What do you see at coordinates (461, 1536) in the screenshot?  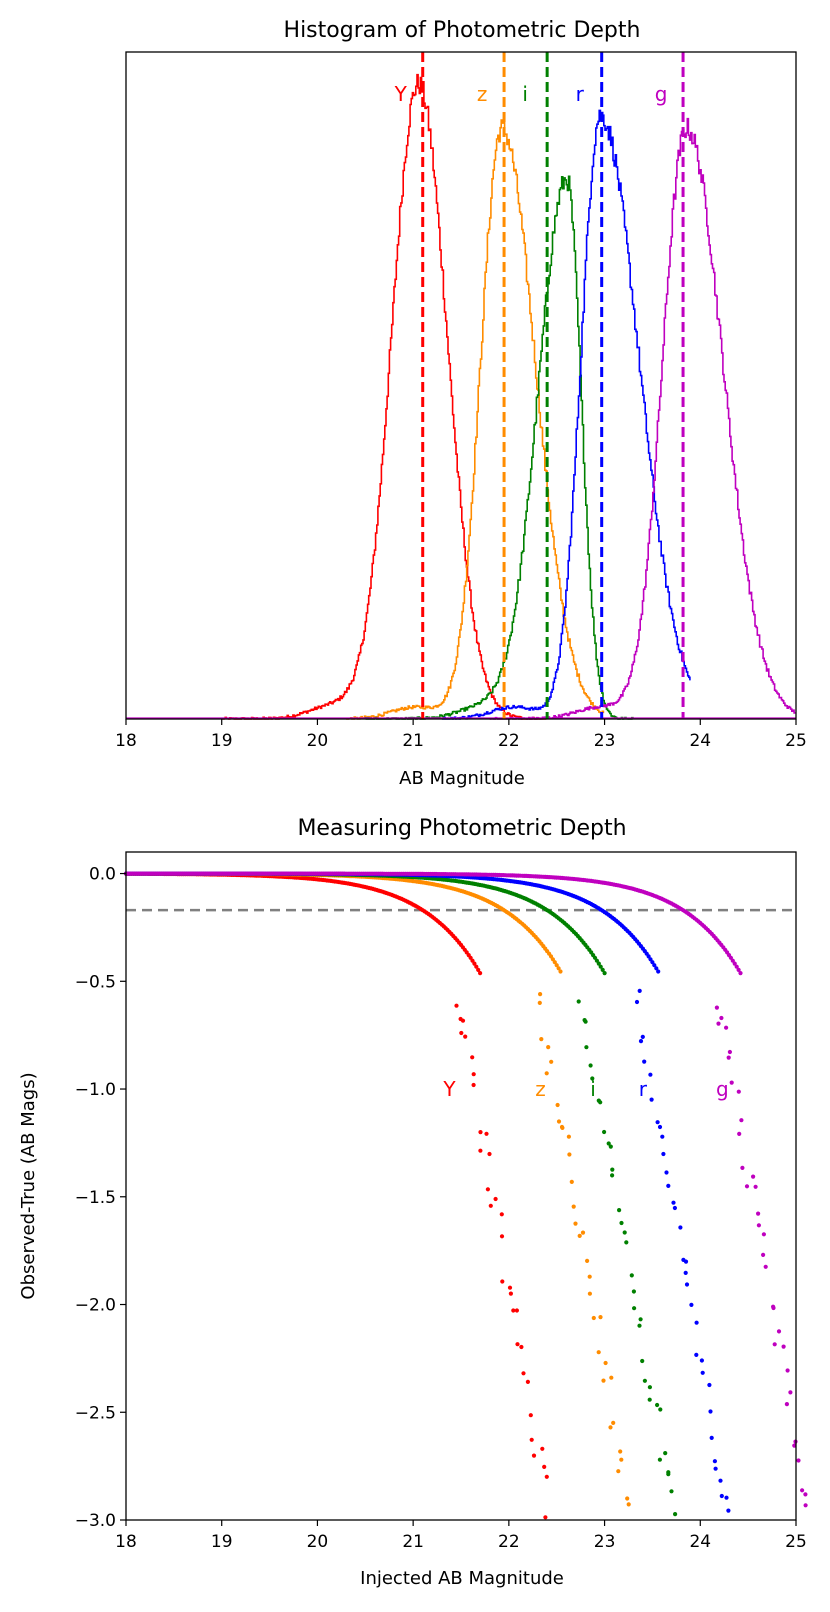 I see `scatter-x-ticks: 18 19 20 21 22 23 24 25` at bounding box center [461, 1536].